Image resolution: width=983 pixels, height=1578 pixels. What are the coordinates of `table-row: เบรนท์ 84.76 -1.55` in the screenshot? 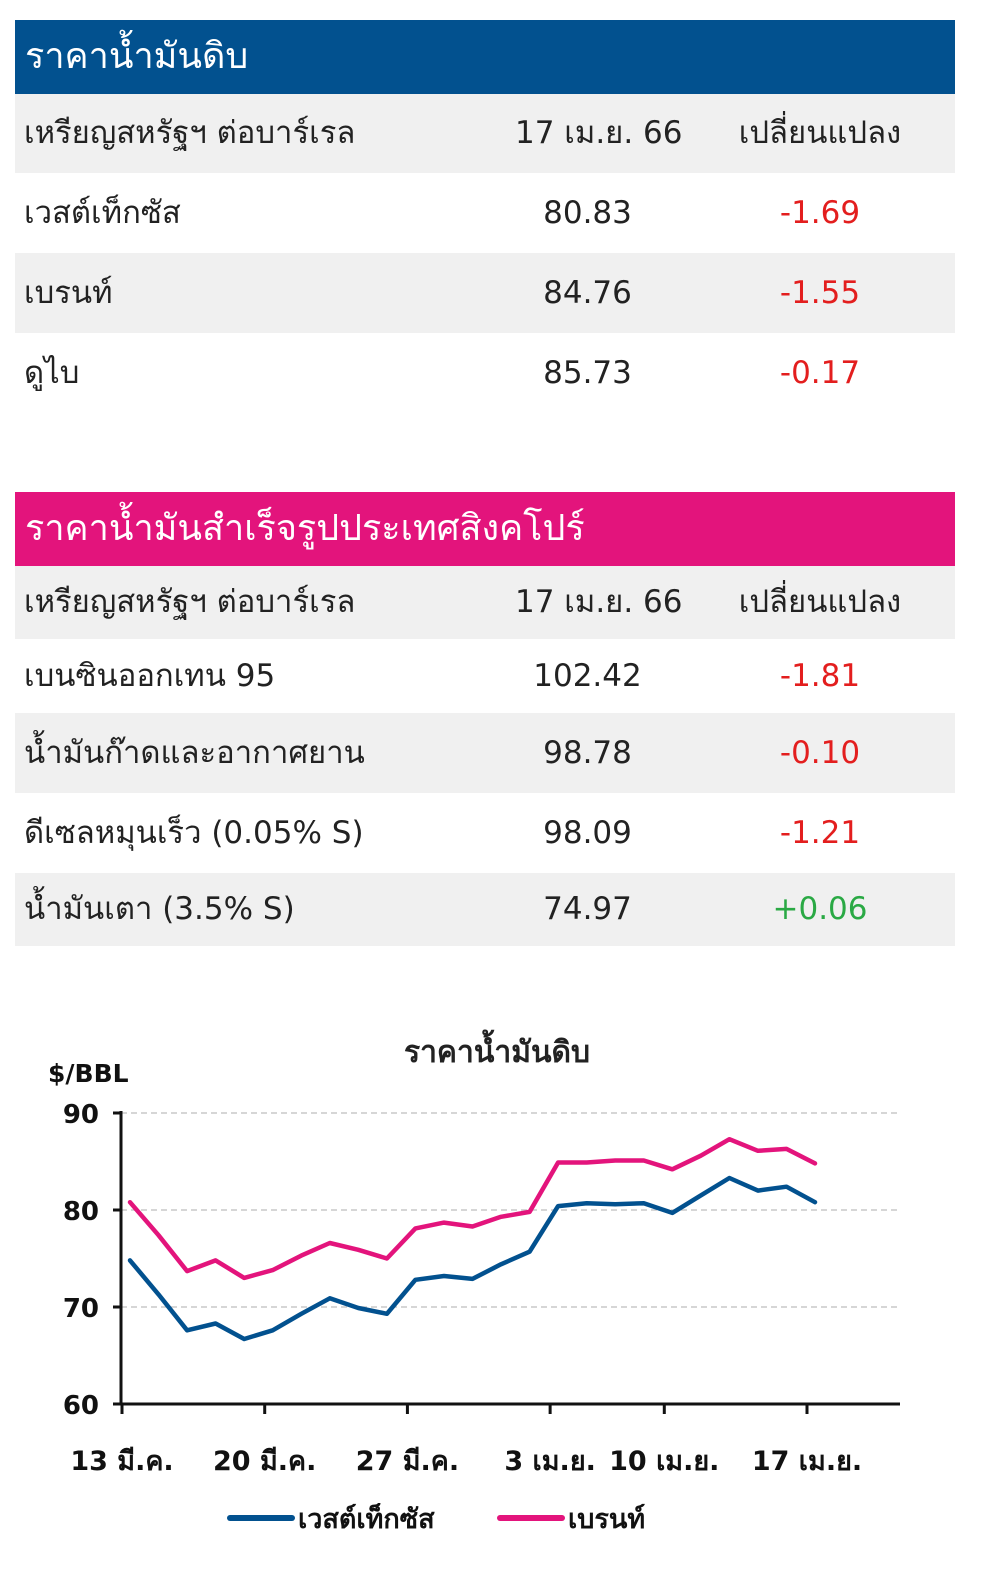 It's located at (485, 293).